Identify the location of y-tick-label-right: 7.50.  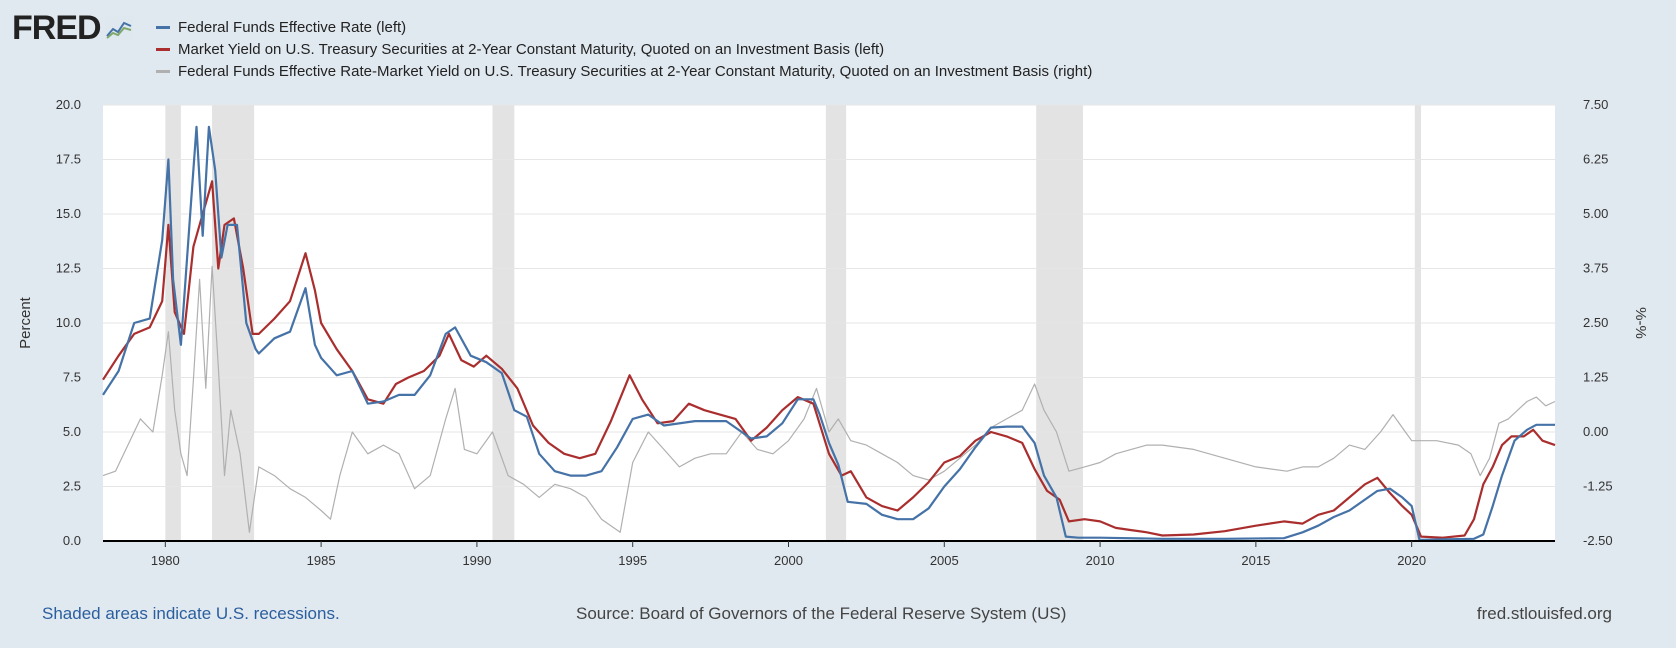
(1595, 104).